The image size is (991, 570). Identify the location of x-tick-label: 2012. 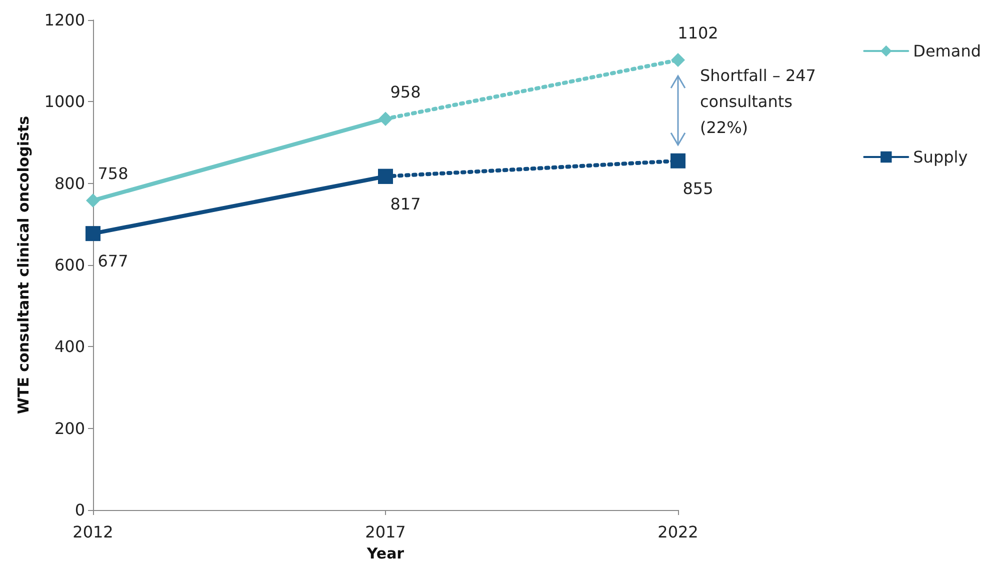
(93, 532).